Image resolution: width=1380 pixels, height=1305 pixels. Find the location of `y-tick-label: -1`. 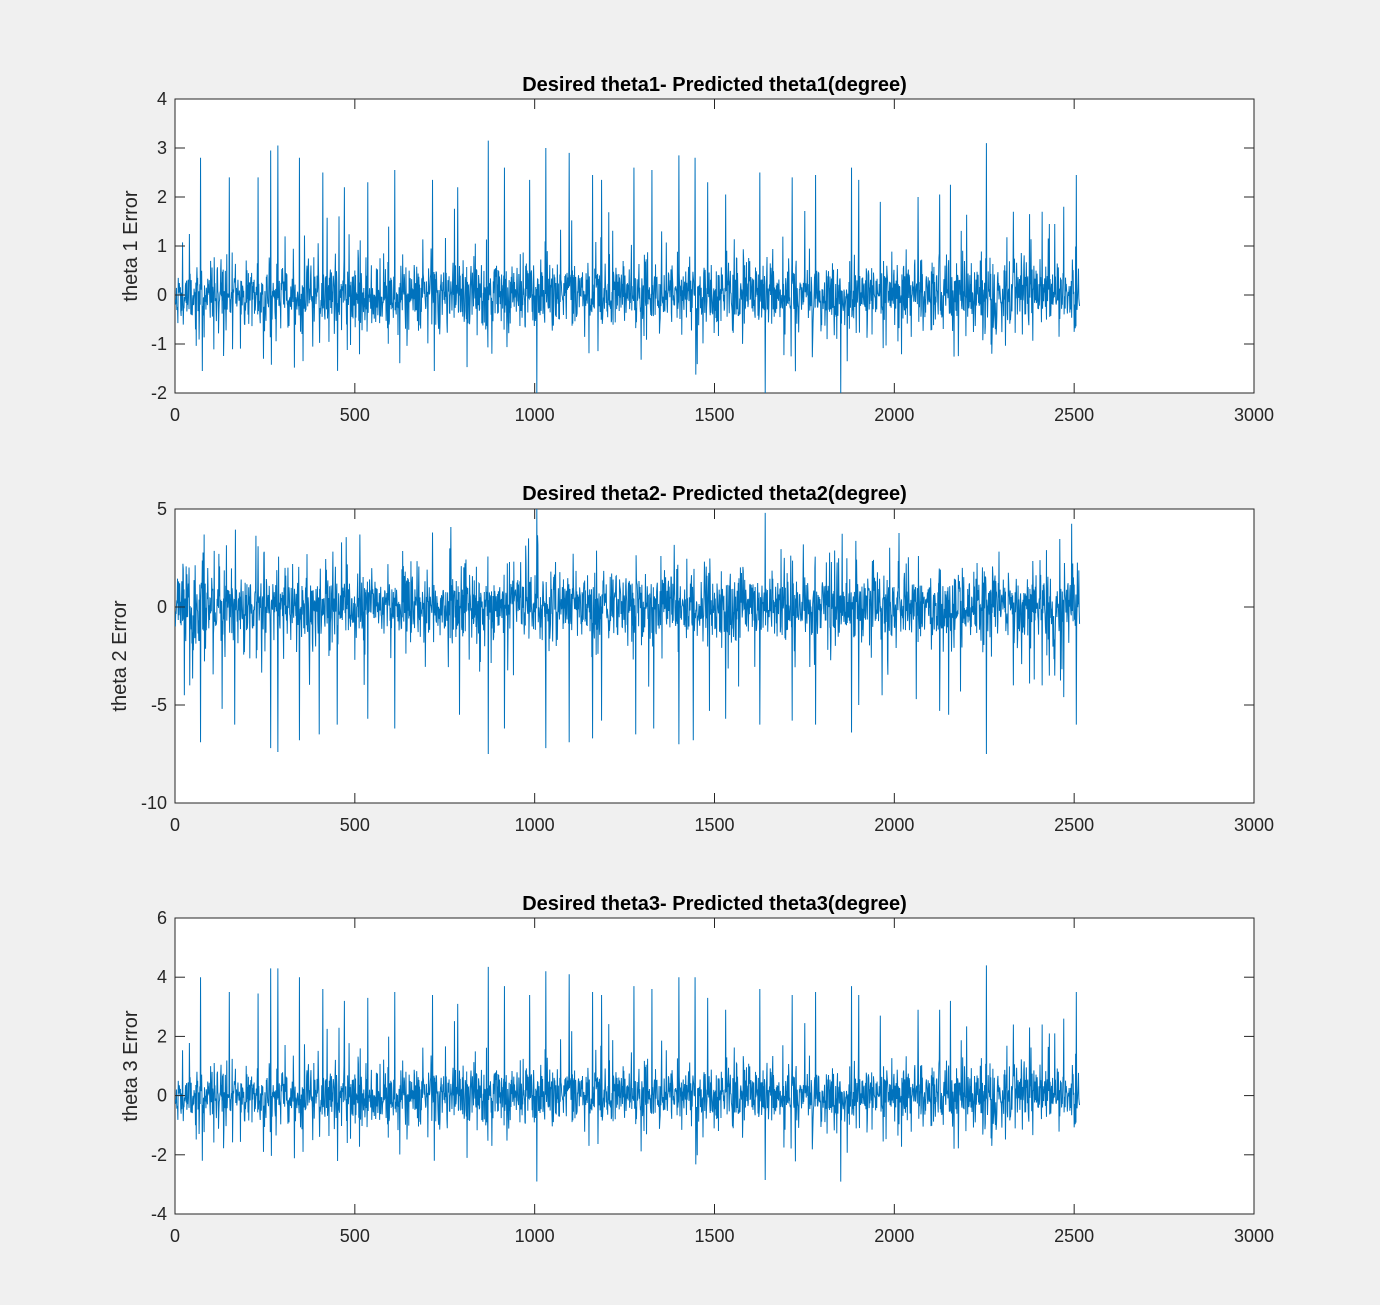

y-tick-label: -1 is located at coordinates (159, 344).